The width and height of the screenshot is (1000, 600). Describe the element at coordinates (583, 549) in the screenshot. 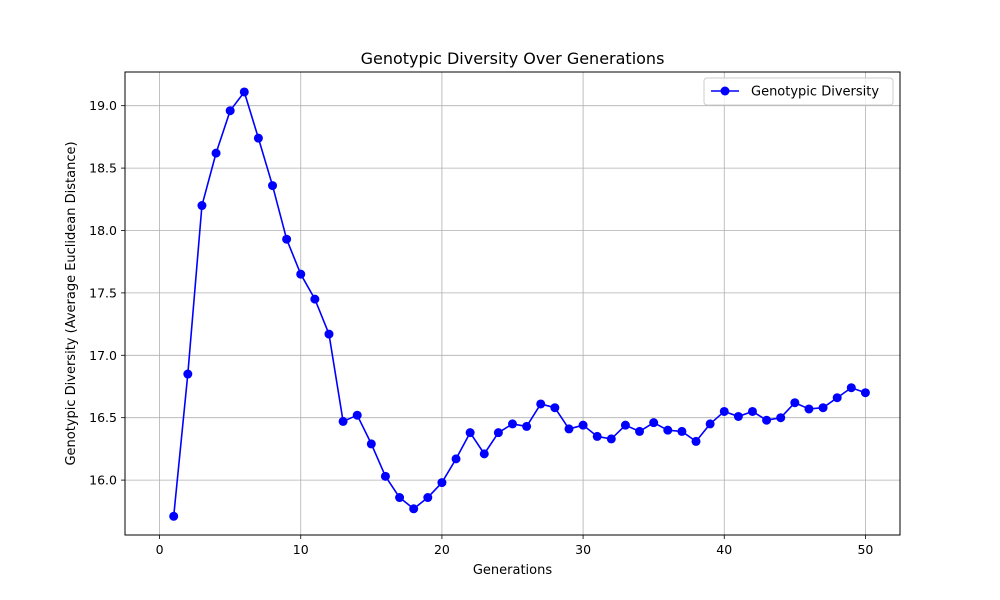

I see `x-tick-label: 30` at that location.